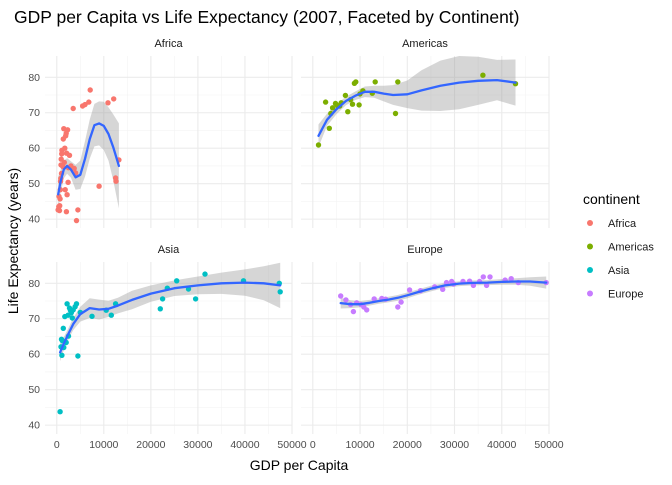 The height and width of the screenshot is (485, 672). I want to click on x-tick-label: 30000, so click(197, 445).